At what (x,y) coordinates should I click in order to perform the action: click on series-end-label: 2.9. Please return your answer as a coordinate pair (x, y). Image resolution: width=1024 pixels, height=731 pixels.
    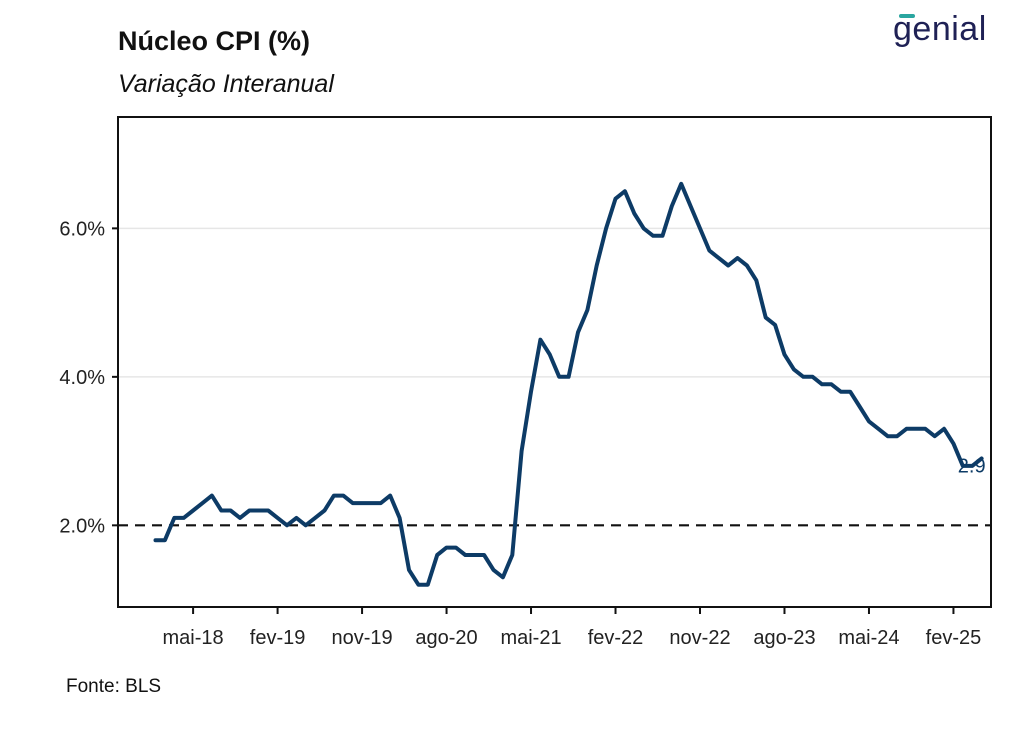
    Looking at the image, I should click on (972, 467).